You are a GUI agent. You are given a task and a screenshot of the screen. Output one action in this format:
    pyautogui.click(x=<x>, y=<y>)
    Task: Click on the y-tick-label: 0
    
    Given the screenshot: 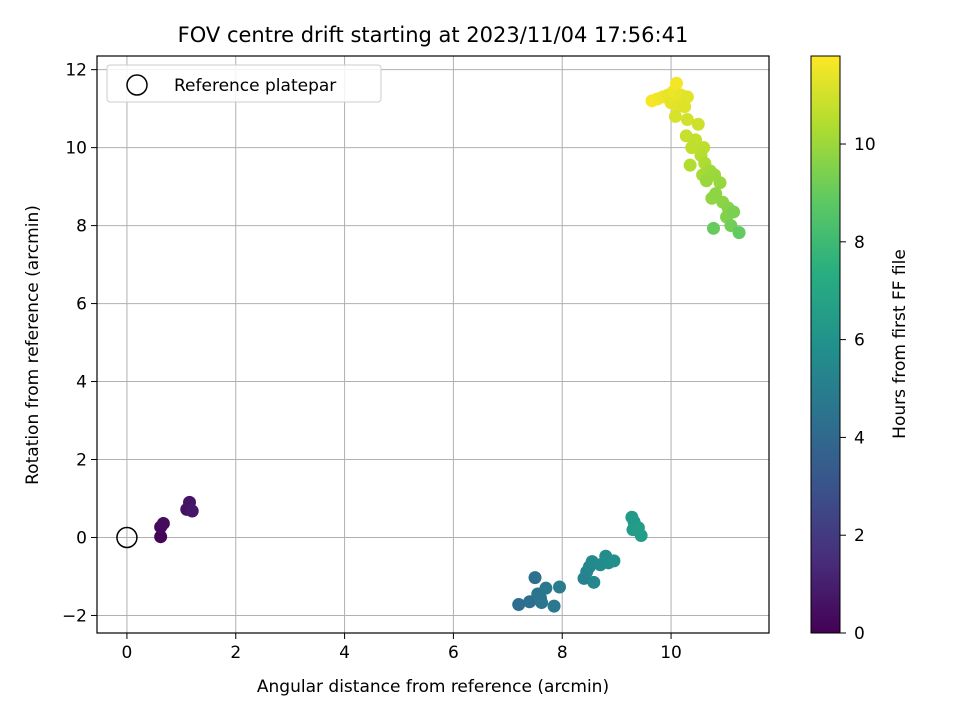 What is the action you would take?
    pyautogui.click(x=81, y=538)
    